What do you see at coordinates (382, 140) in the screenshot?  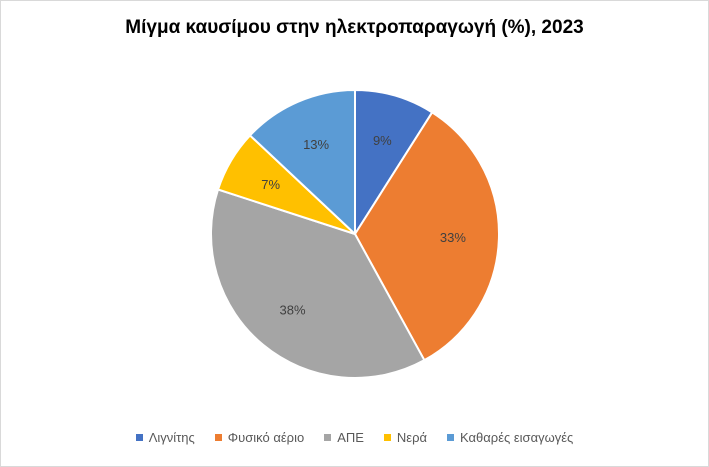 I see `slice-data-label: 9%` at bounding box center [382, 140].